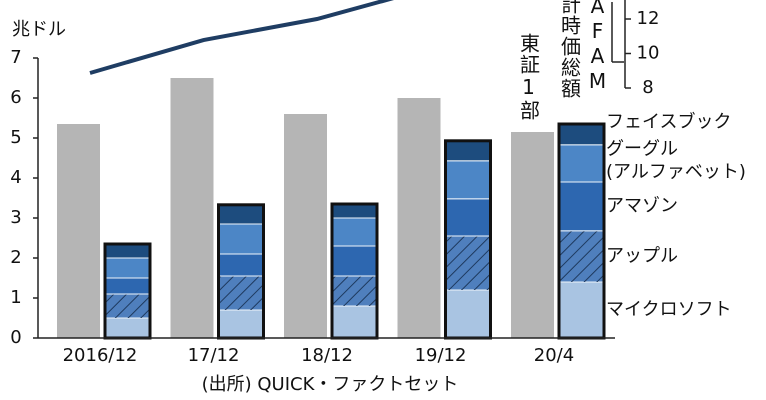 The image size is (766, 400). What do you see at coordinates (529, 77) in the screenshot?
I see `total-series-label: 東証1部` at bounding box center [529, 77].